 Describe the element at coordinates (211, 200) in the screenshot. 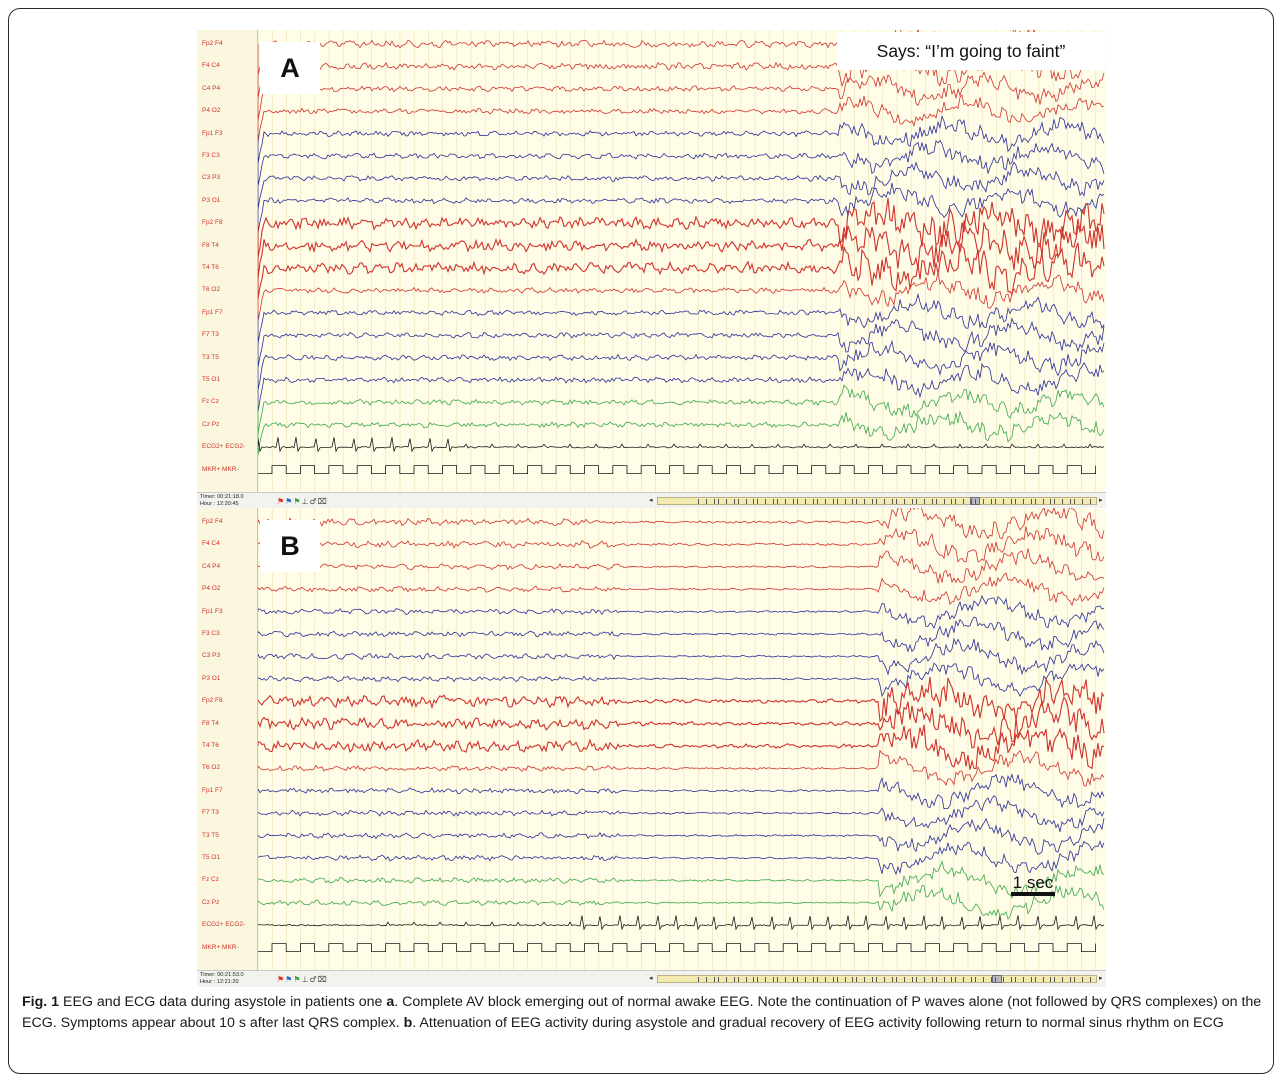

I see `channel-label: P3 O1` at that location.